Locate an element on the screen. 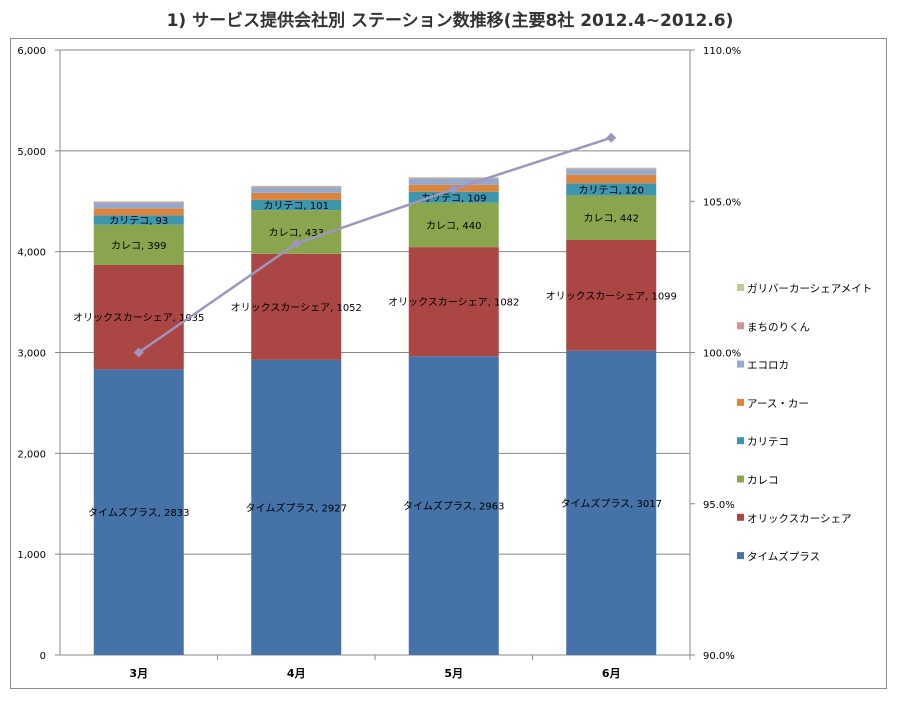  x-tick-label: 5月 is located at coordinates (453, 673).